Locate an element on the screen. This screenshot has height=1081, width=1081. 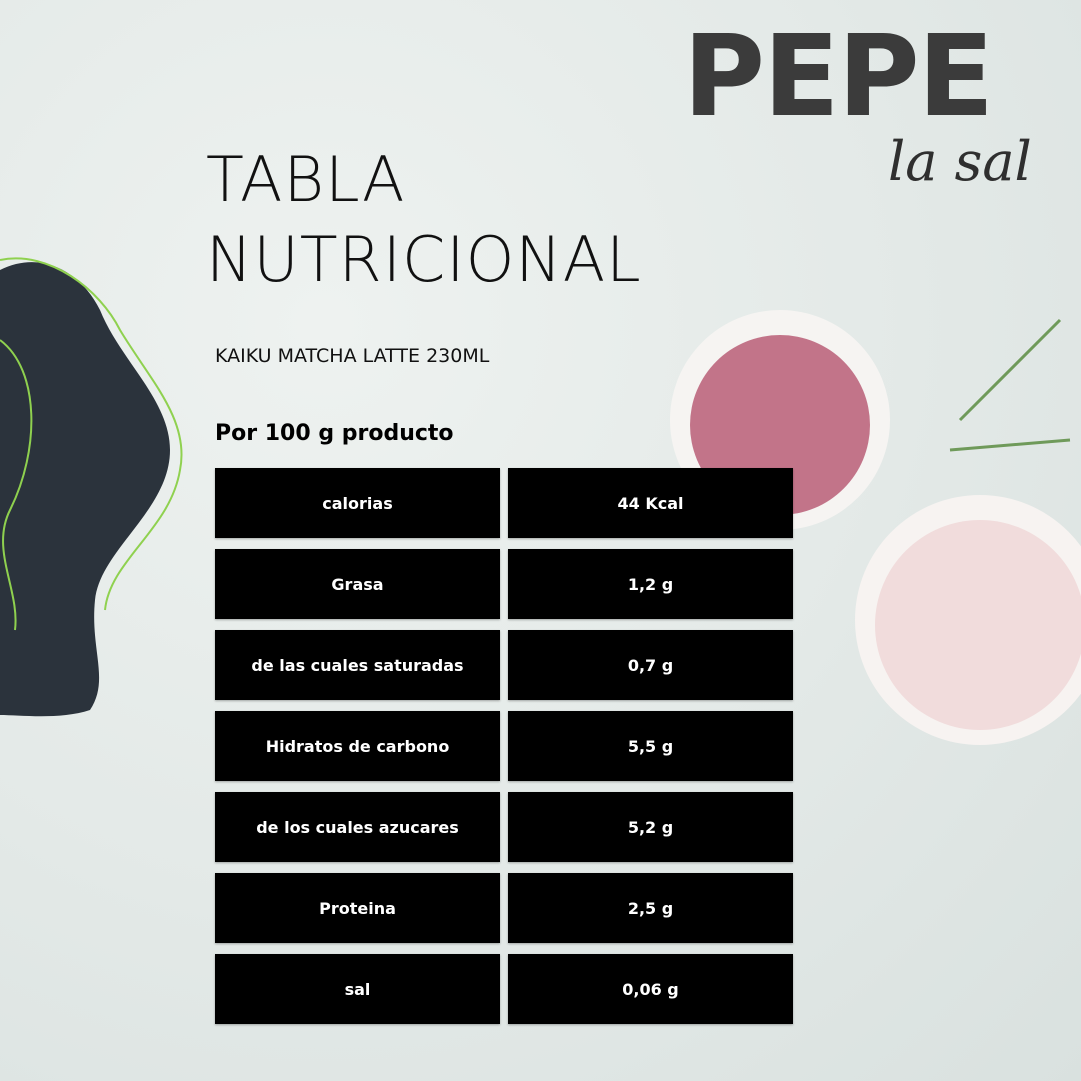
nutrient-value: 2,5 g is located at coordinates (650, 908).